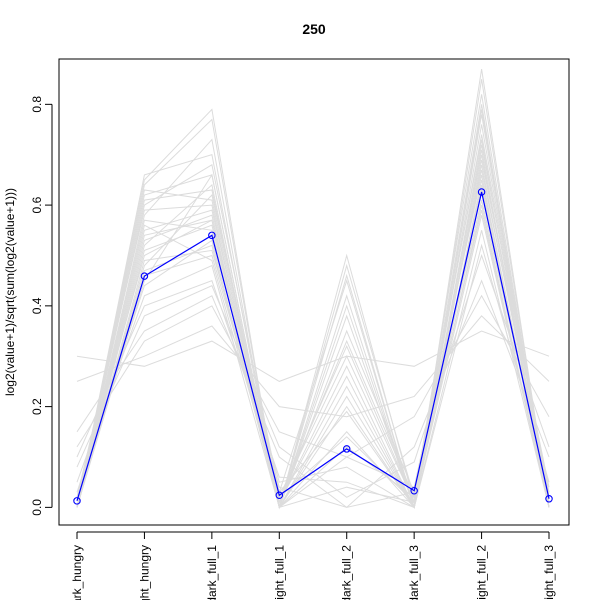 This screenshot has width=600, height=600. What do you see at coordinates (37, 507) in the screenshot?
I see `y-tick-label: 0.0` at bounding box center [37, 507].